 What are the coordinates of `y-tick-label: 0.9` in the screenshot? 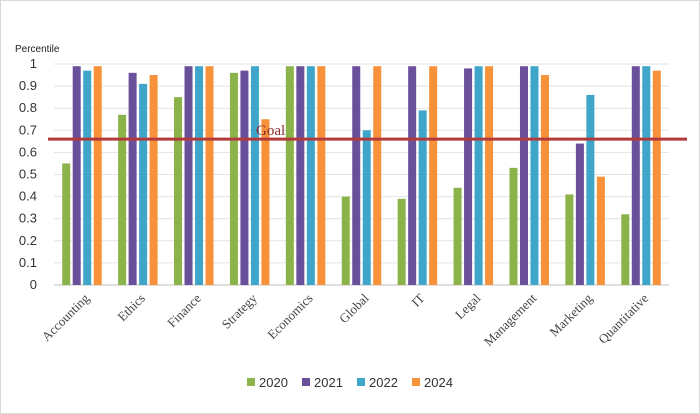 It's located at (28, 85).